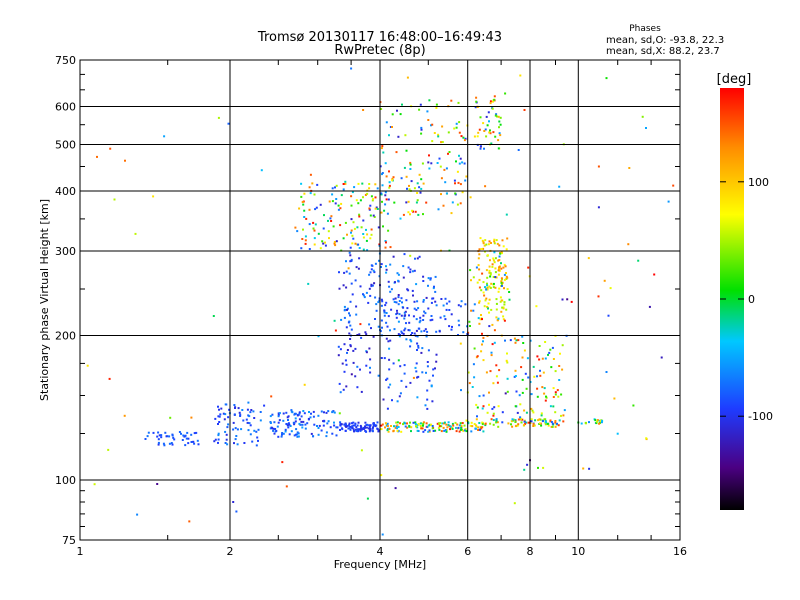 This screenshot has height=600, width=800. I want to click on chart-subtitle: RwPretec (8p), so click(379, 50).